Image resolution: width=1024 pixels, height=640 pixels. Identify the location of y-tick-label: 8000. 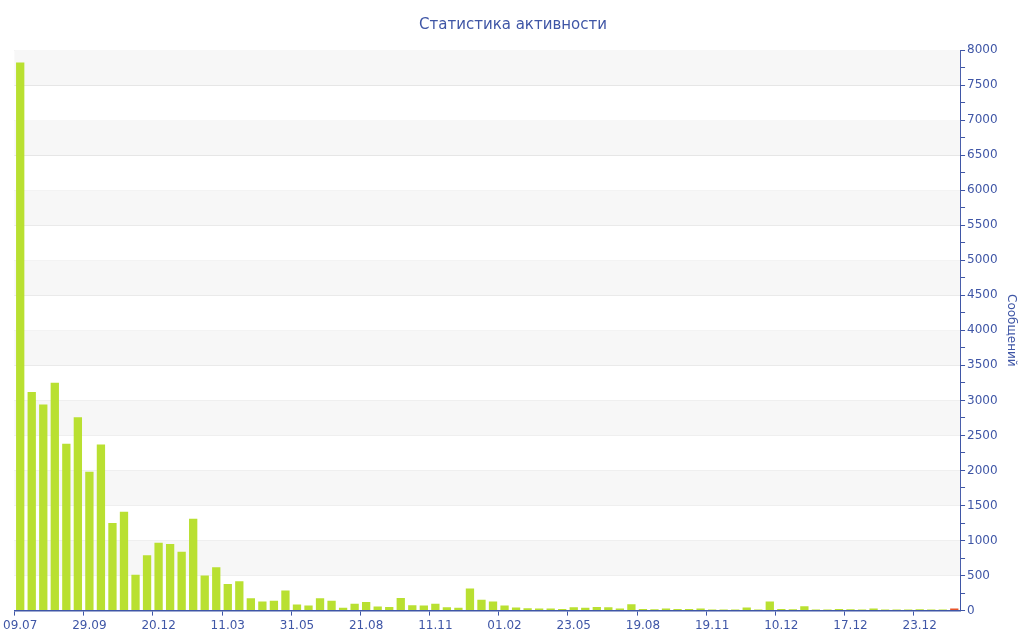
(982, 49).